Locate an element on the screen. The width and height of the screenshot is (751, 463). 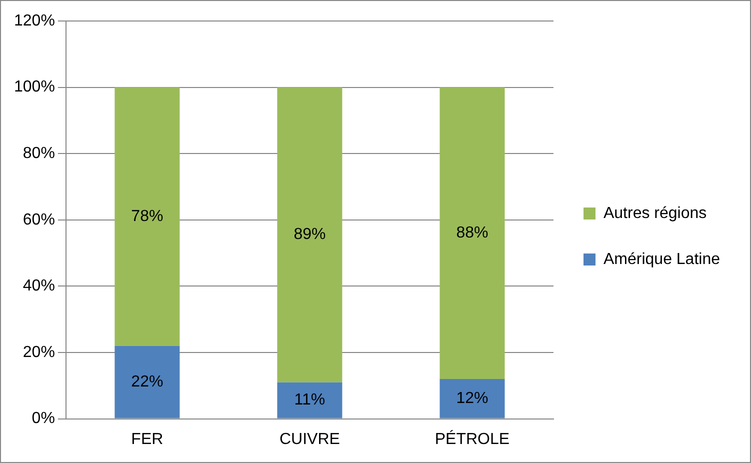
data-label: 89% is located at coordinates (310, 235).